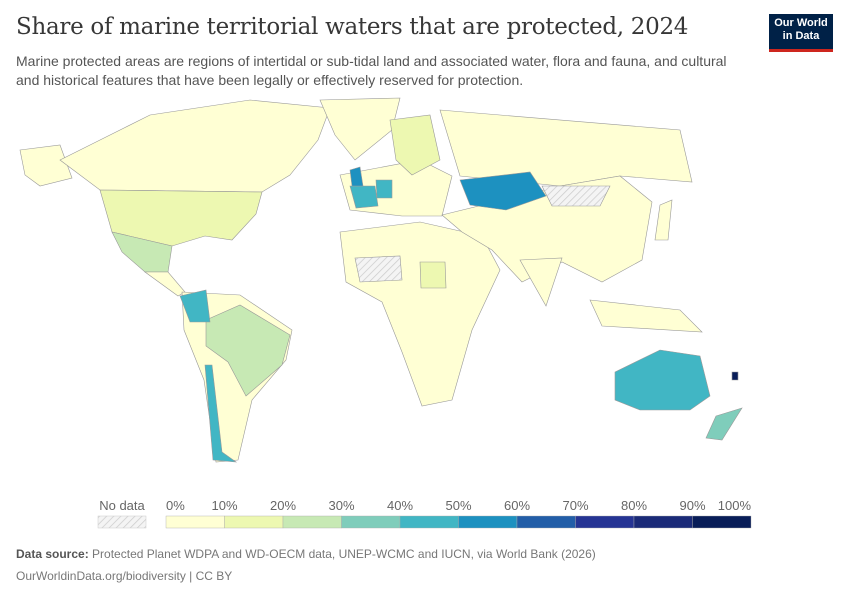 This screenshot has width=850, height=600. I want to click on source-url: OurWorldinData.org/biodiversity | CC BY, so click(124, 576).